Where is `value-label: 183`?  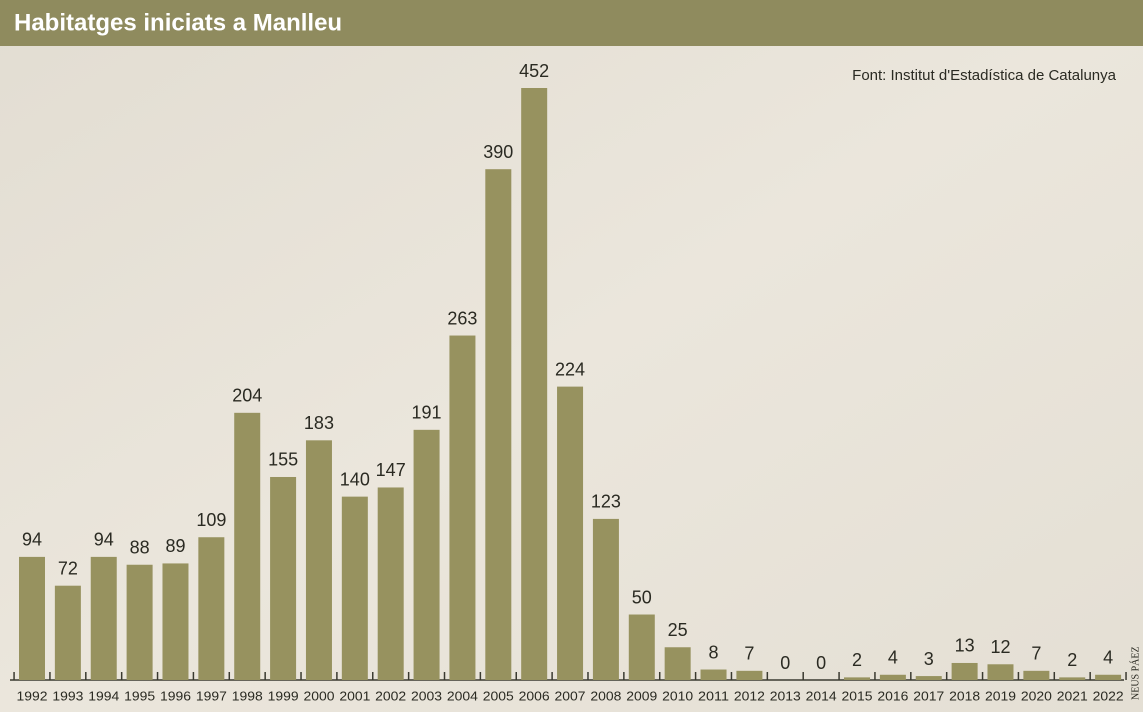
value-label: 183 is located at coordinates (319, 423).